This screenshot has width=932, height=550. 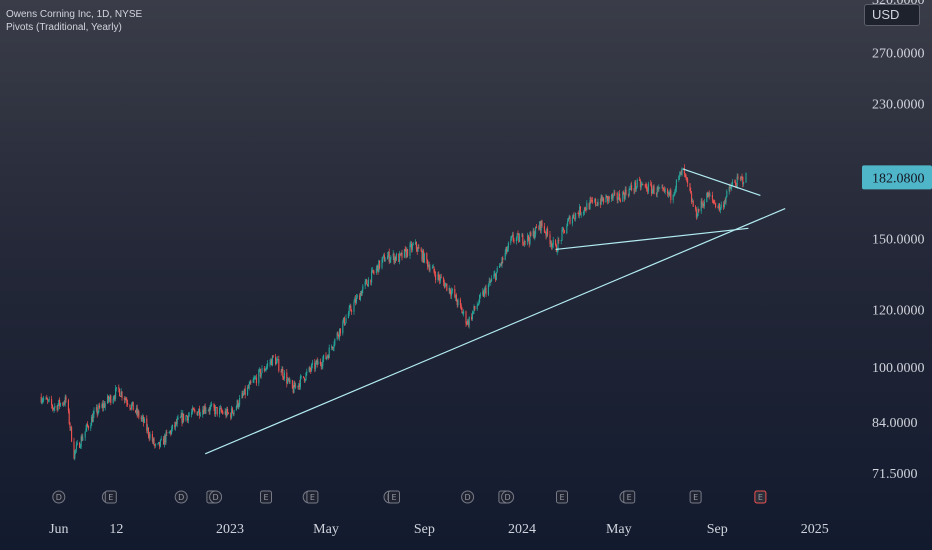 I want to click on trendline-lower, so click(x=652, y=239).